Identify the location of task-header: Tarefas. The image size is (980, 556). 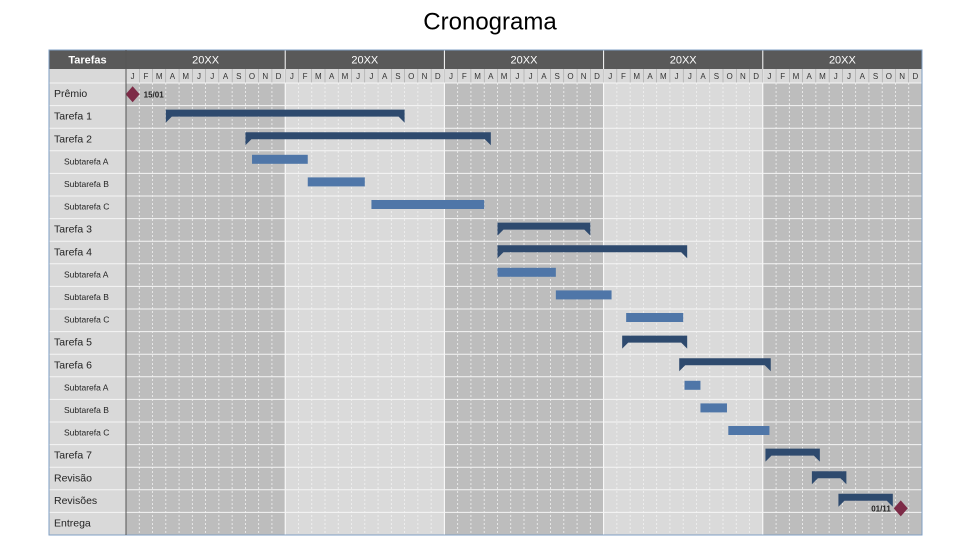
(87, 60).